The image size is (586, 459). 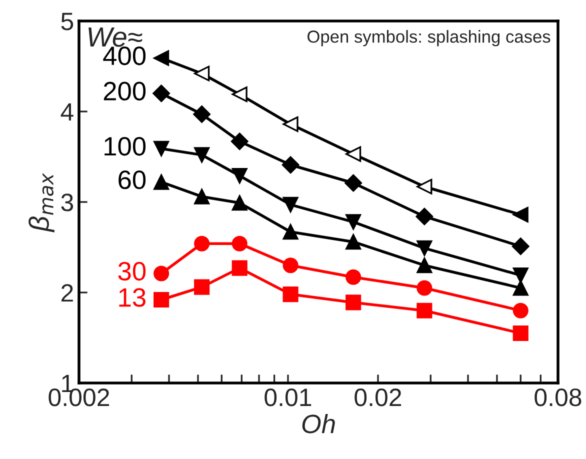 What do you see at coordinates (124, 56) in the screenshot?
I see `series-label: 400` at bounding box center [124, 56].